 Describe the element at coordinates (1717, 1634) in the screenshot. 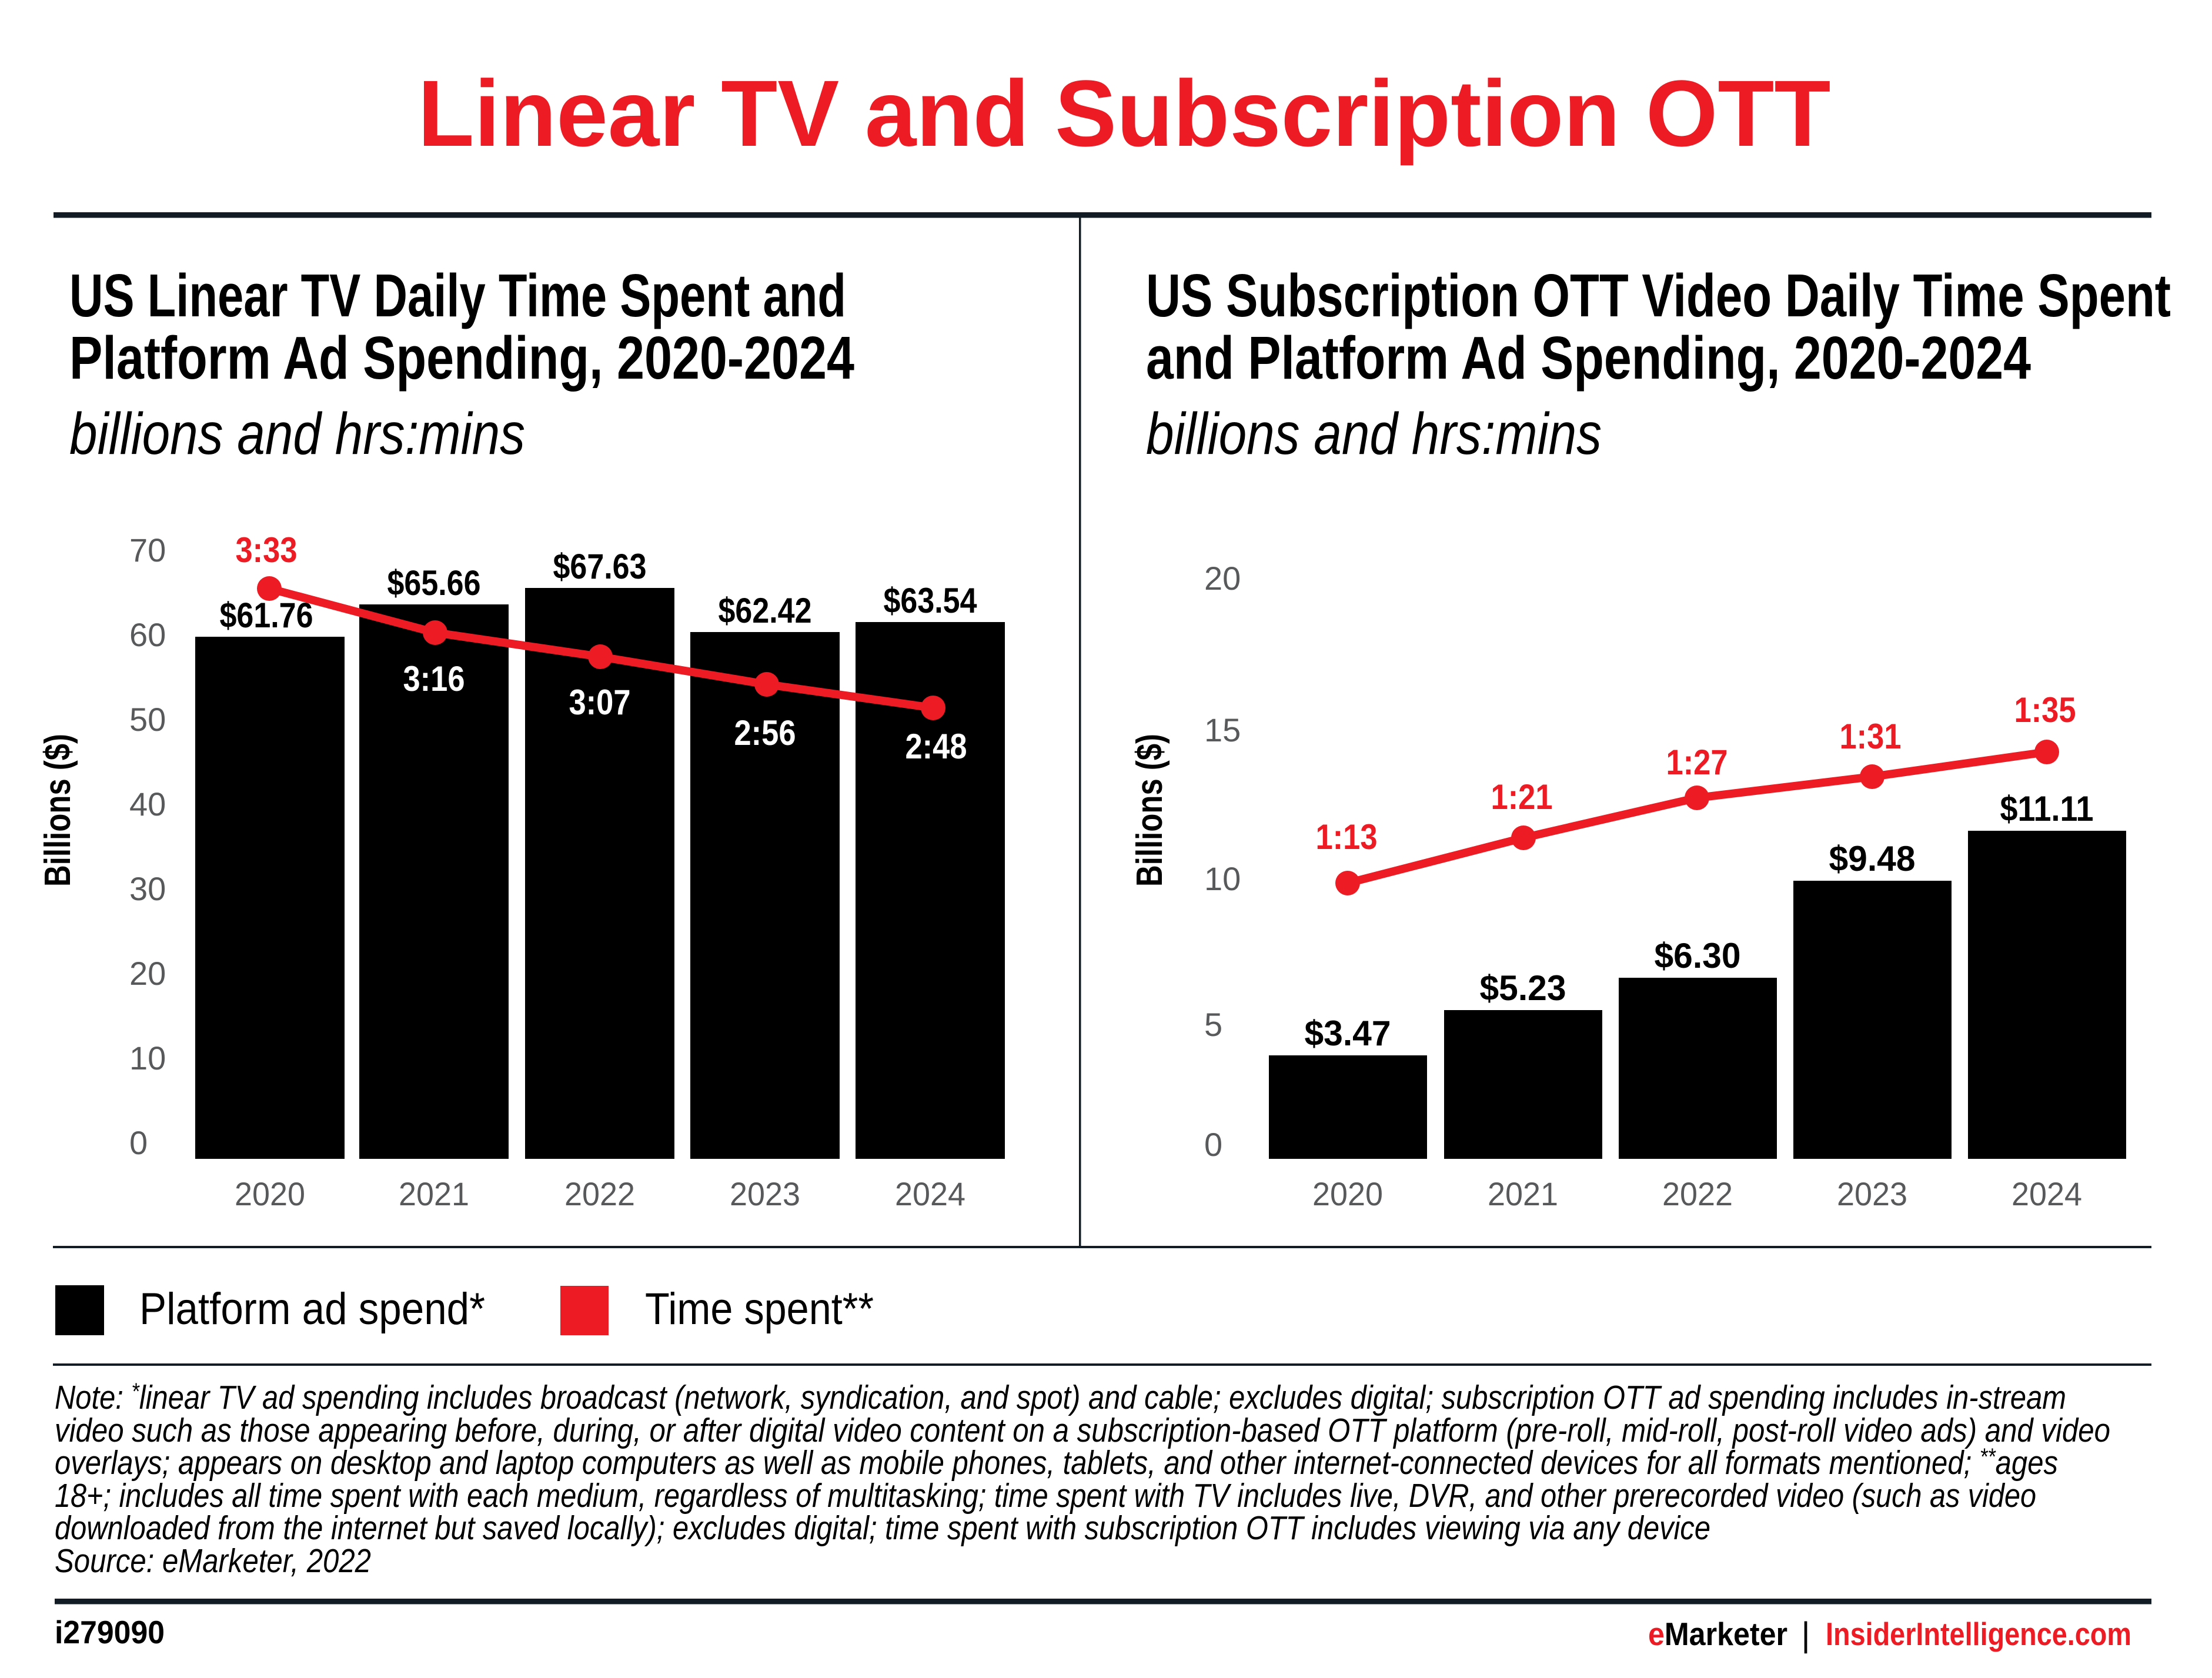

I see `svg-text: eMarketer` at that location.